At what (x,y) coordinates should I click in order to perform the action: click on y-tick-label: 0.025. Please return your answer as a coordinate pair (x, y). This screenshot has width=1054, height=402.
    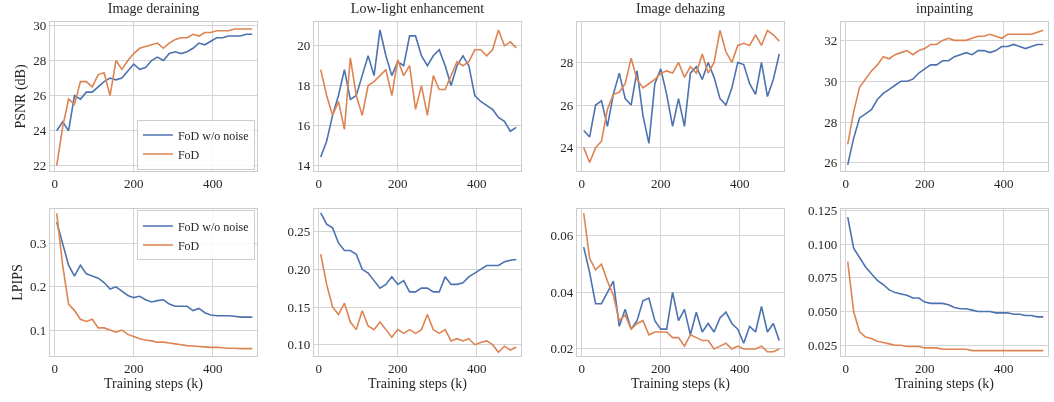
    Looking at the image, I should click on (822, 345).